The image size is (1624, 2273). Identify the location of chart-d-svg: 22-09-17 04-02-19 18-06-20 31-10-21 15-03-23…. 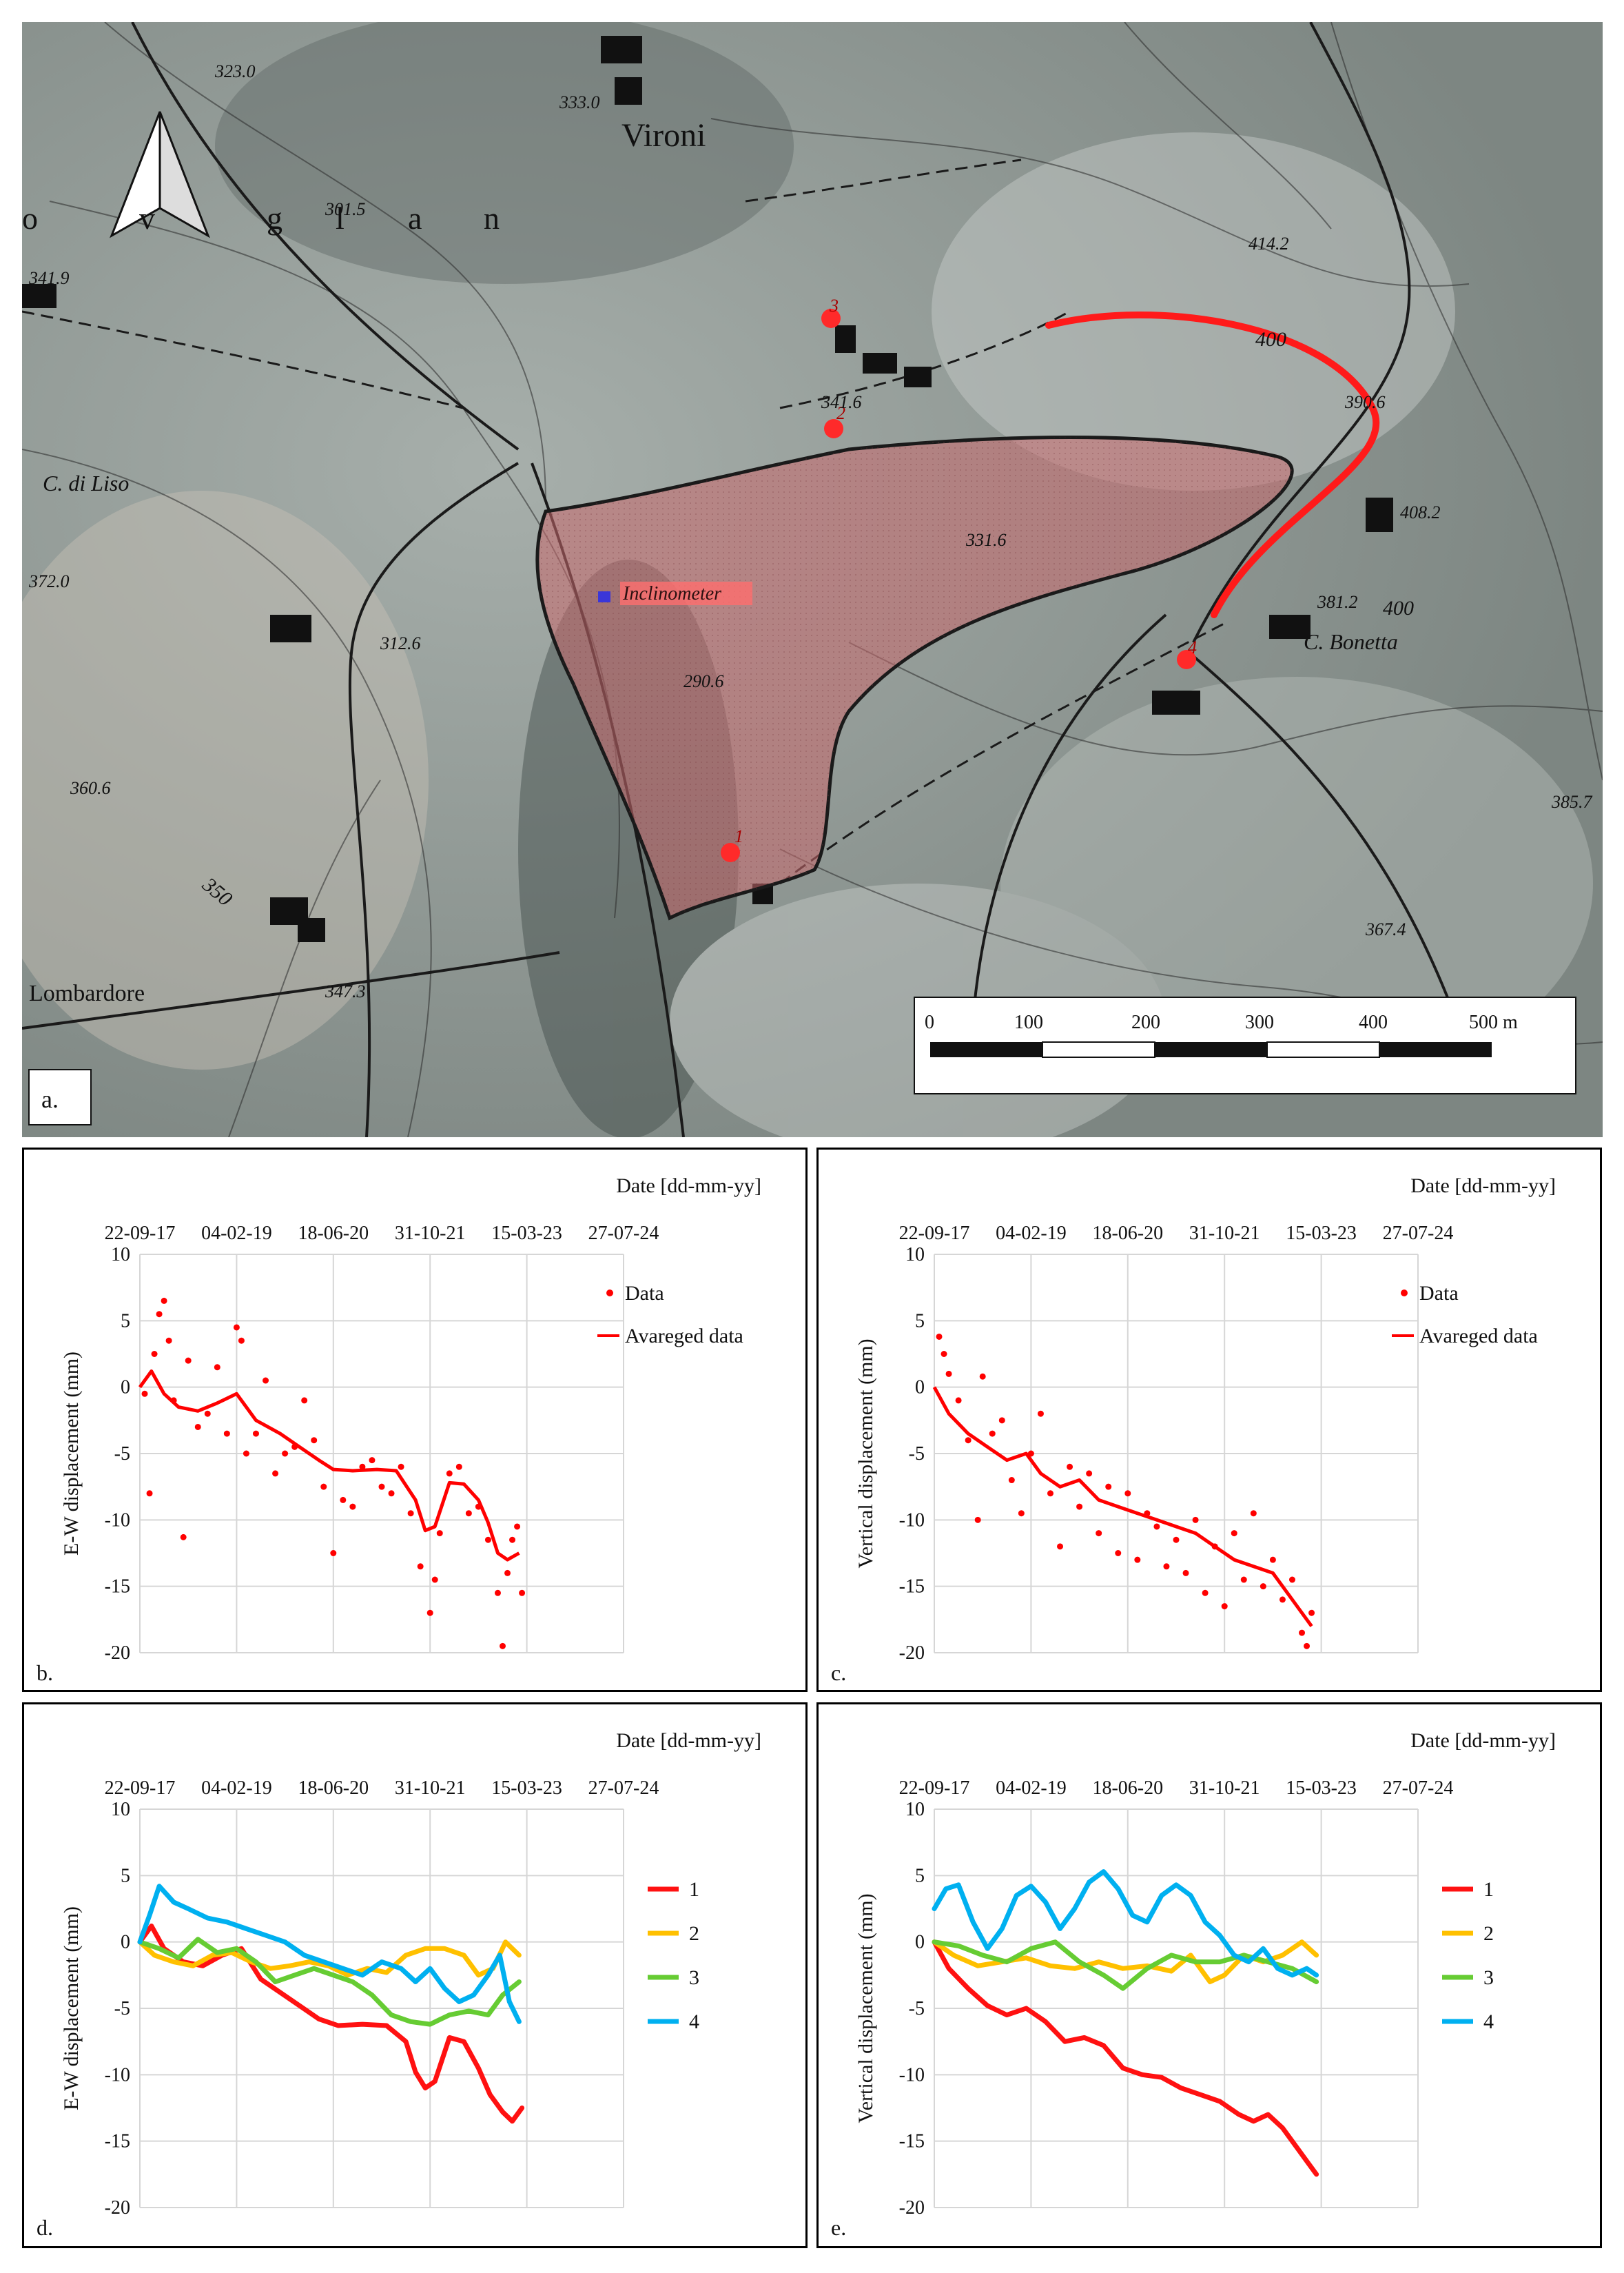
(399, 1984).